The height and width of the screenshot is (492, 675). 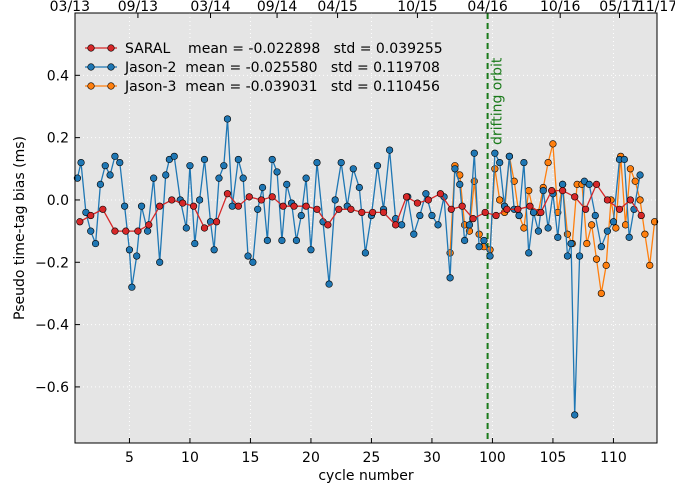 I want to click on y-tick-label: 0.4, so click(x=58, y=76).